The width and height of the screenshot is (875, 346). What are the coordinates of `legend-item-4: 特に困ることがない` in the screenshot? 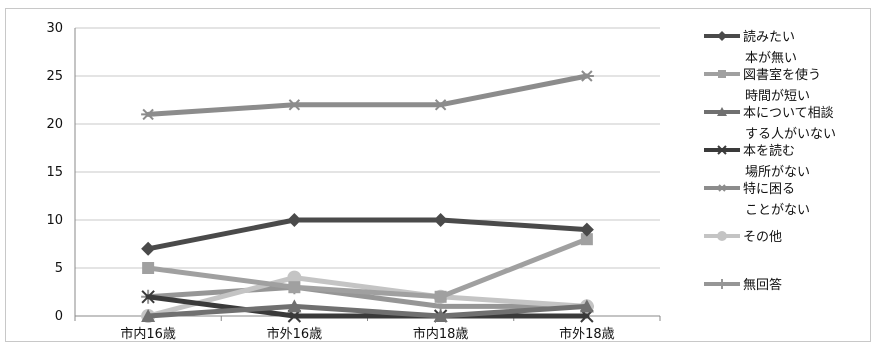 It's located at (757, 200).